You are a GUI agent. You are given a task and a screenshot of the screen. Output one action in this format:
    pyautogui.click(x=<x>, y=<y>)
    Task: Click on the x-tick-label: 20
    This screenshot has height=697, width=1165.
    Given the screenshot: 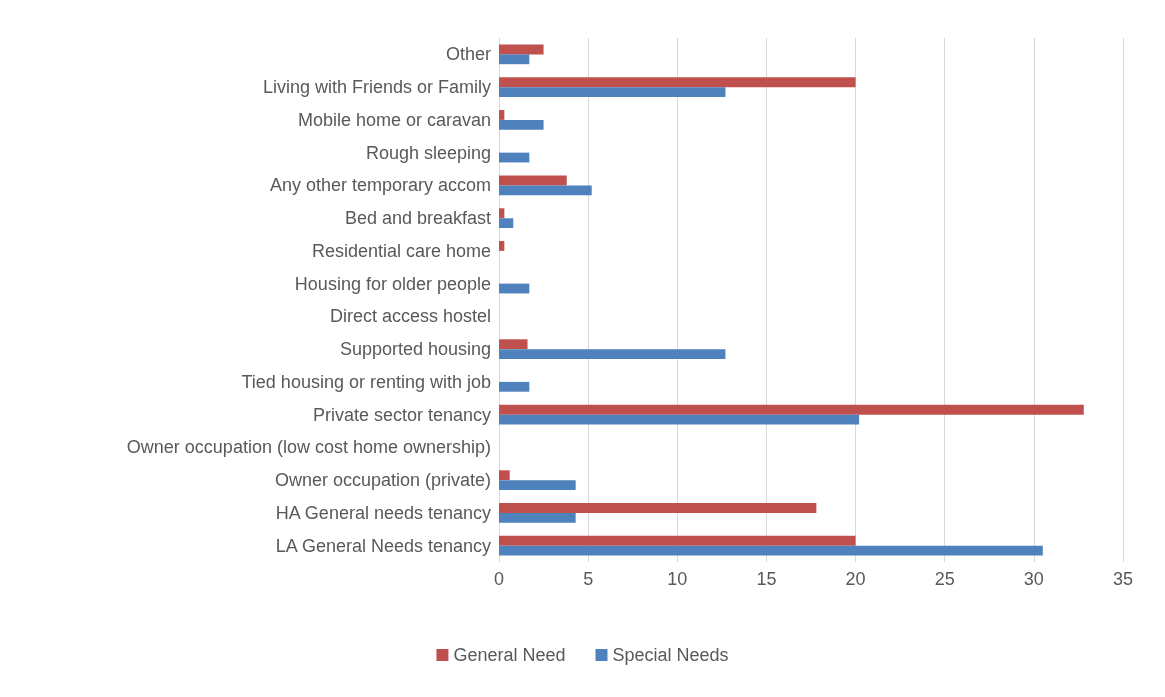 What is the action you would take?
    pyautogui.click(x=855, y=579)
    